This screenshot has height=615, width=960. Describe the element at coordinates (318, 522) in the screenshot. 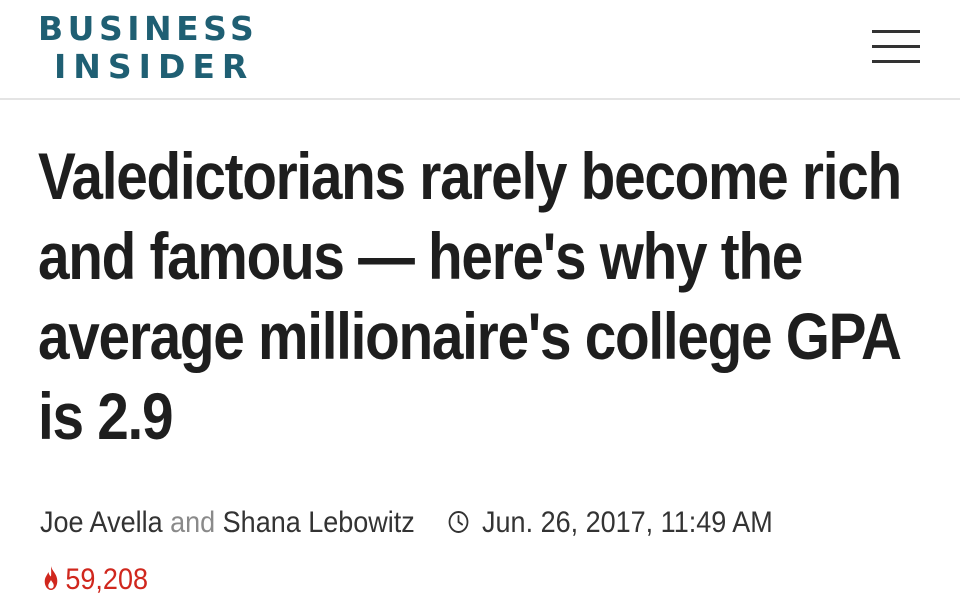

I see `author-link-shana-lebowitz: Shana Lebowitz` at that location.